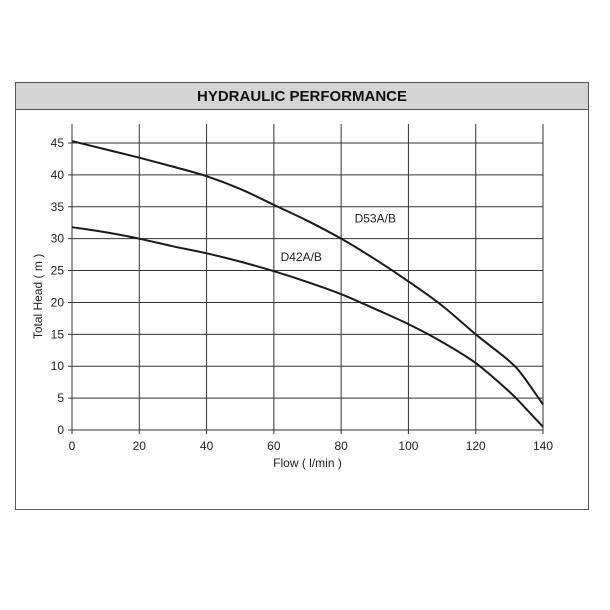 The height and width of the screenshot is (610, 610). What do you see at coordinates (302, 96) in the screenshot?
I see `chart-title: HYDRAULIC PERFORMANCE` at bounding box center [302, 96].